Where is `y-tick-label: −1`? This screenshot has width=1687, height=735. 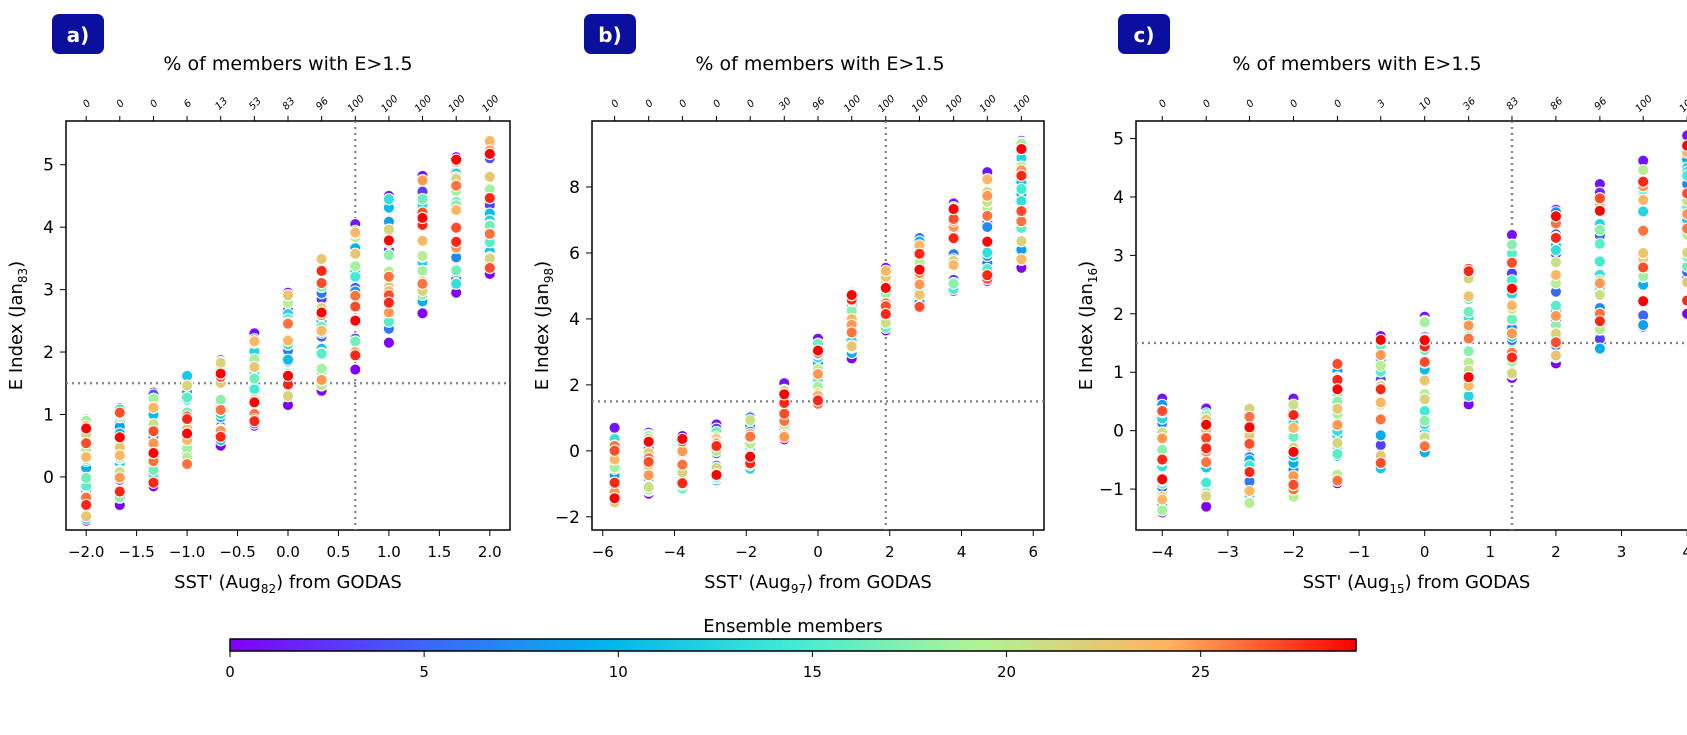 y-tick-label: −1 is located at coordinates (1111, 490).